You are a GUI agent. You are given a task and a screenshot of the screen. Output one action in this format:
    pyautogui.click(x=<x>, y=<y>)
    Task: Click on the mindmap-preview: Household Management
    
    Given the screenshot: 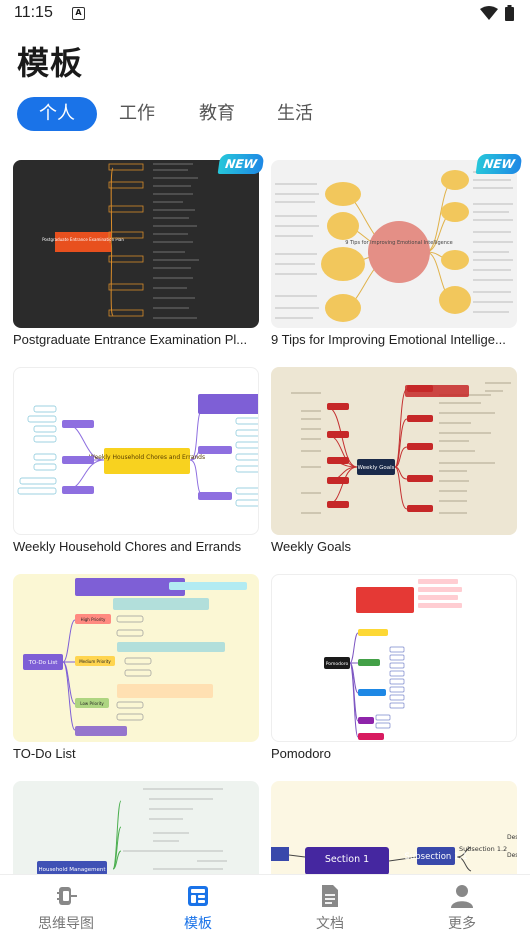 What is the action you would take?
    pyautogui.click(x=132, y=831)
    